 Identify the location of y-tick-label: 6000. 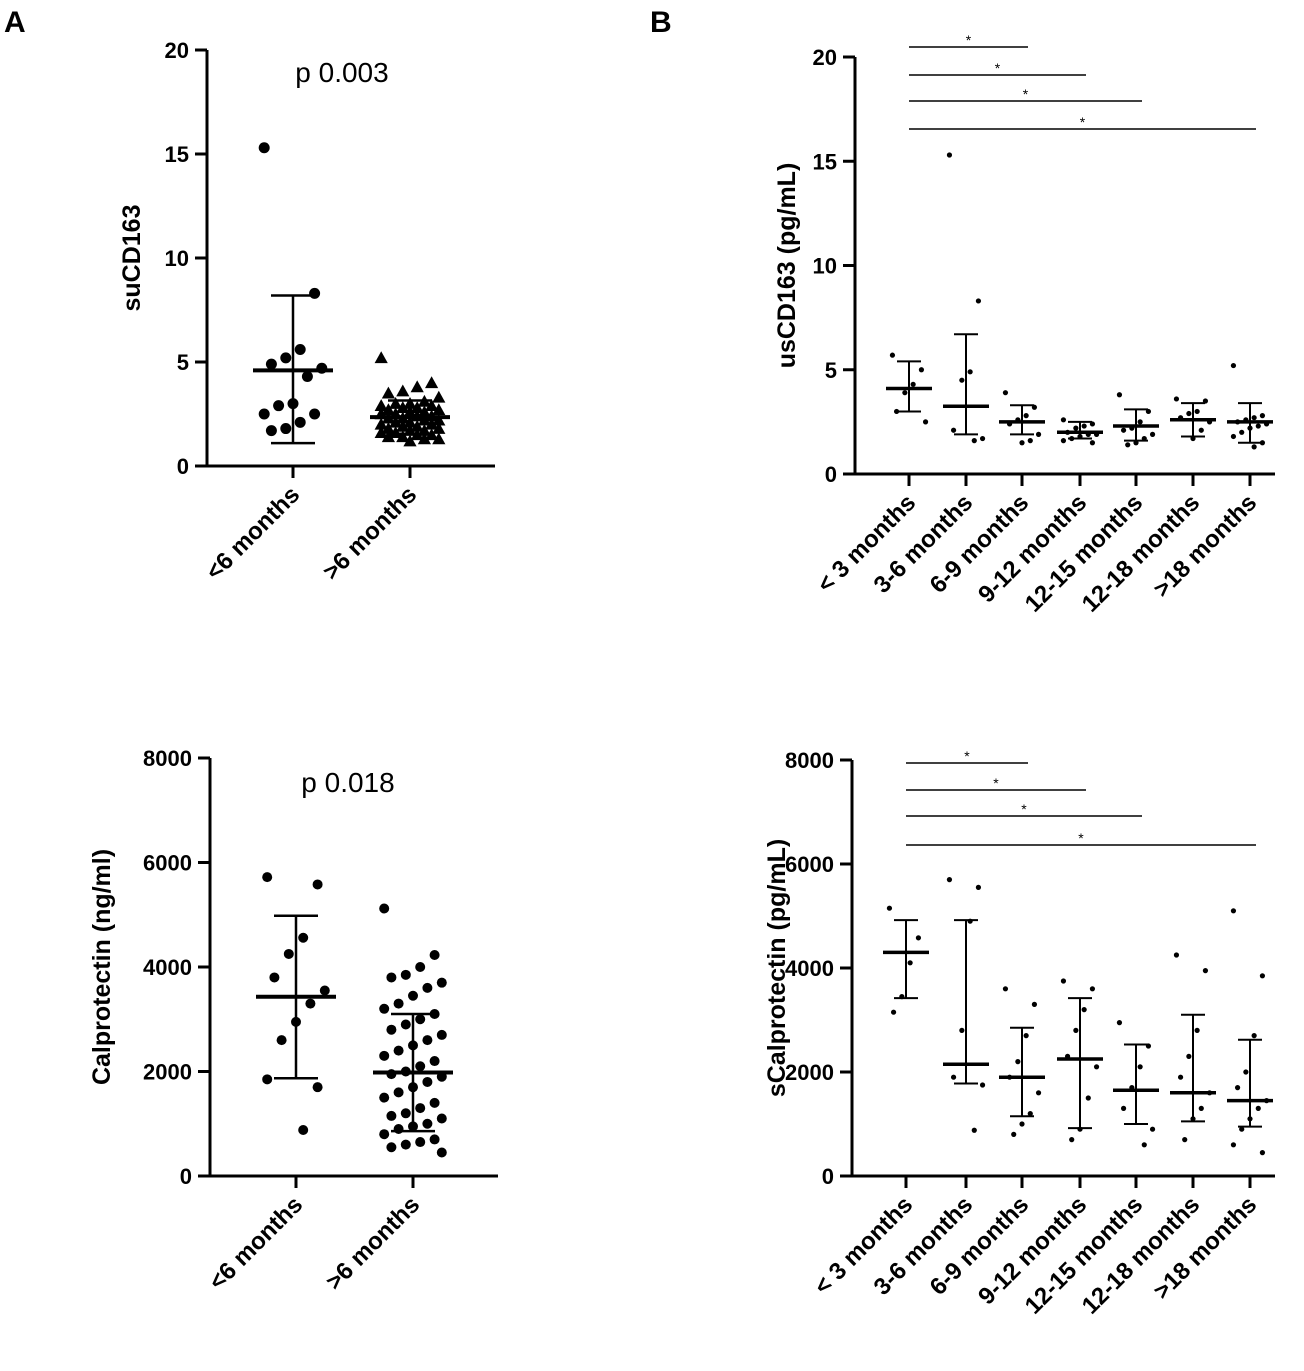
(809, 864).